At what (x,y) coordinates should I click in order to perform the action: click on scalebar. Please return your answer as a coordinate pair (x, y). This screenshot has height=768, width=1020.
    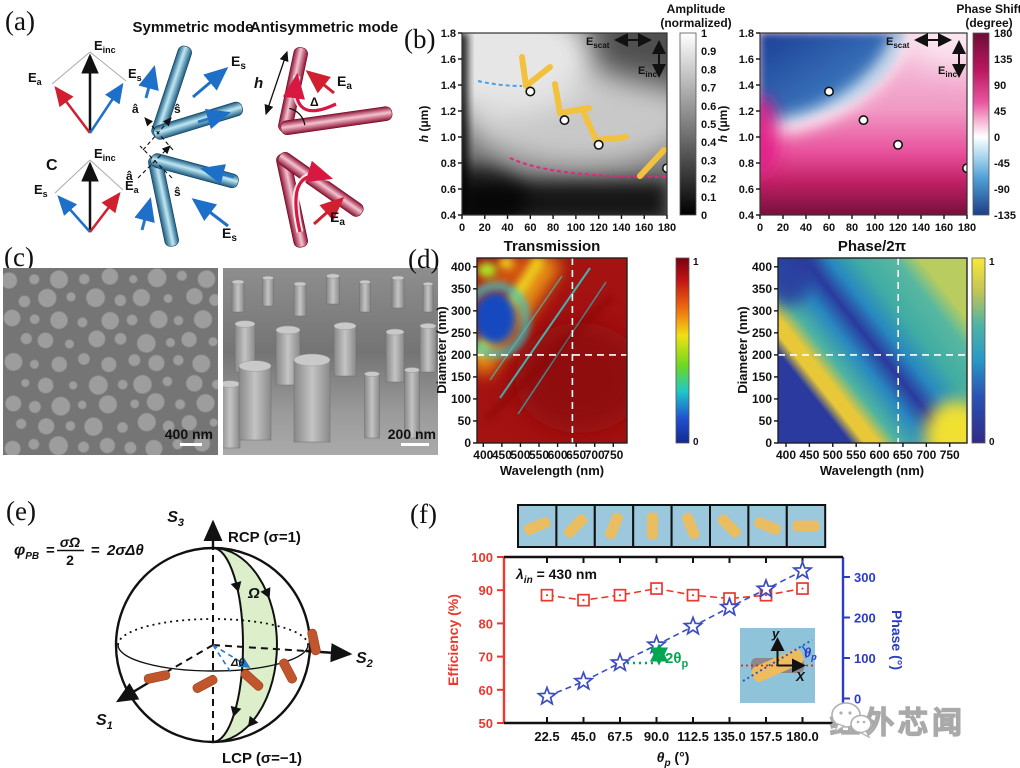
    Looking at the image, I should click on (415, 444).